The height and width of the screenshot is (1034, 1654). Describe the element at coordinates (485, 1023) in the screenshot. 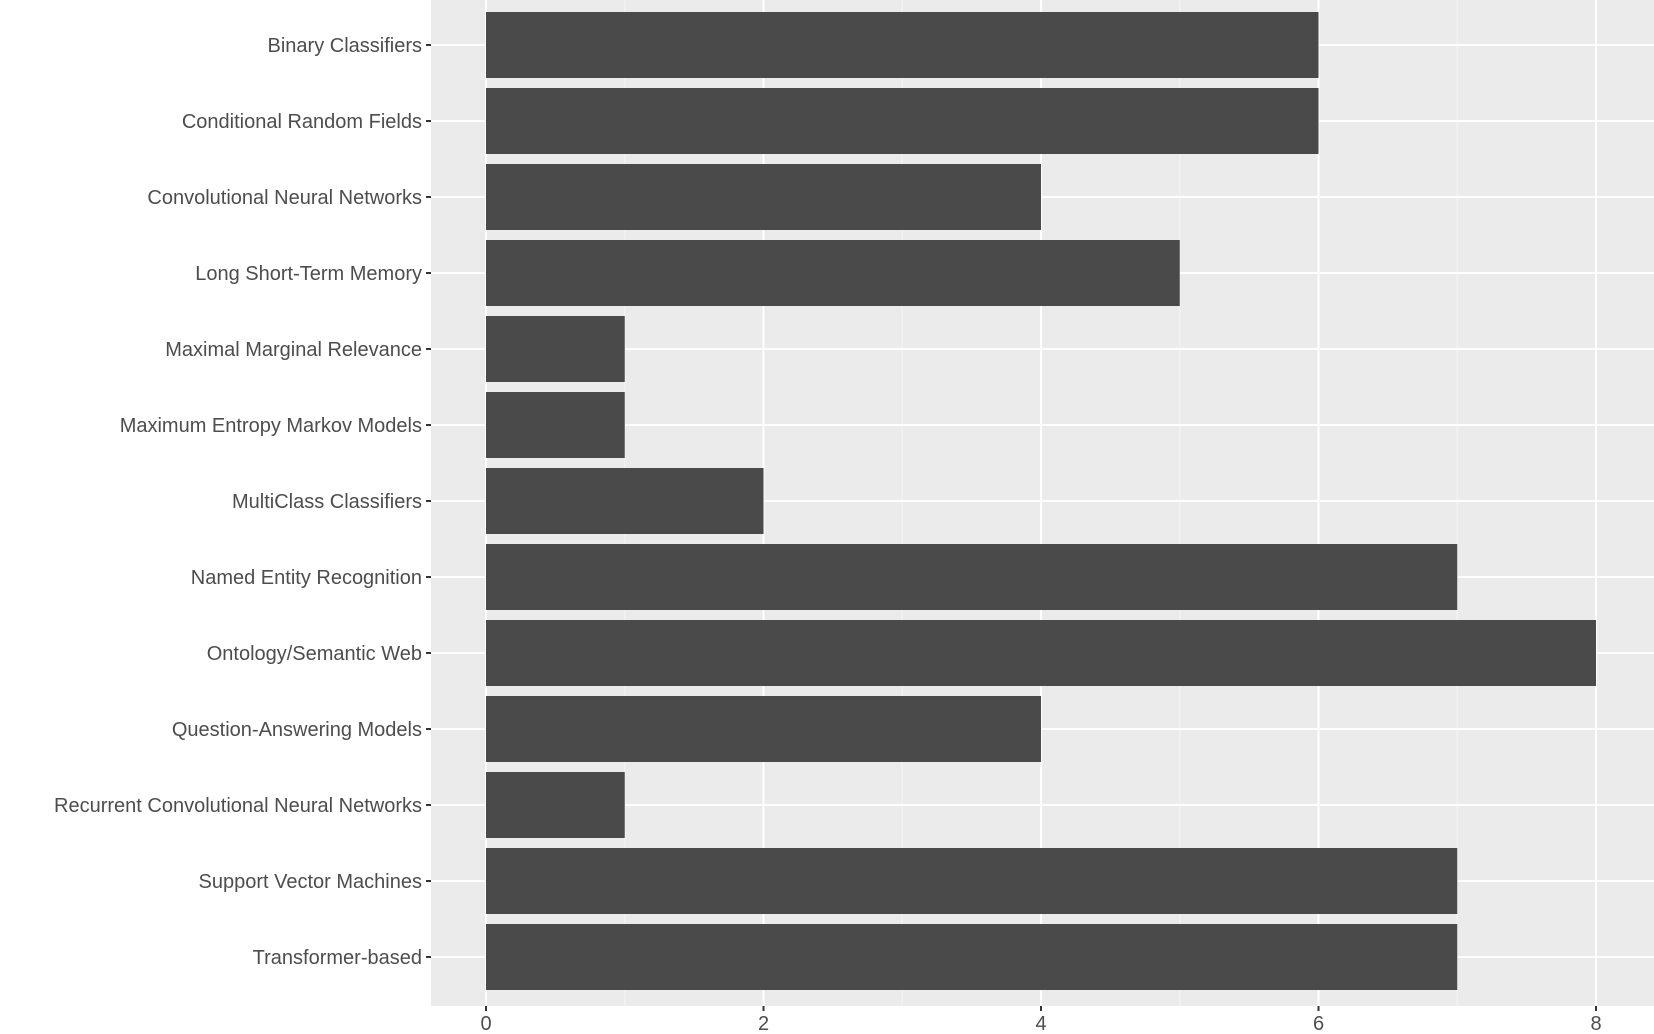

I see `x-tick-label: 0` at that location.